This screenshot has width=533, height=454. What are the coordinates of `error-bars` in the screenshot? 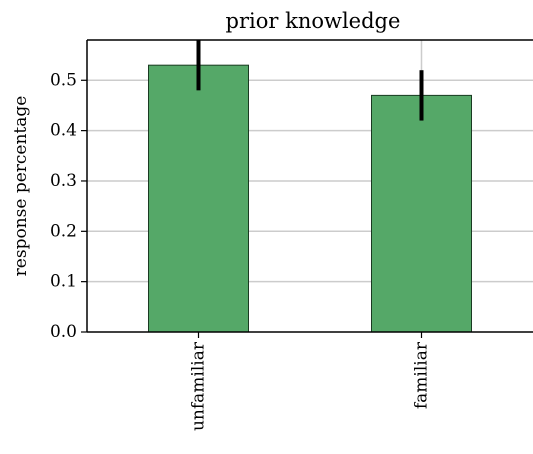 It's located at (310, 80).